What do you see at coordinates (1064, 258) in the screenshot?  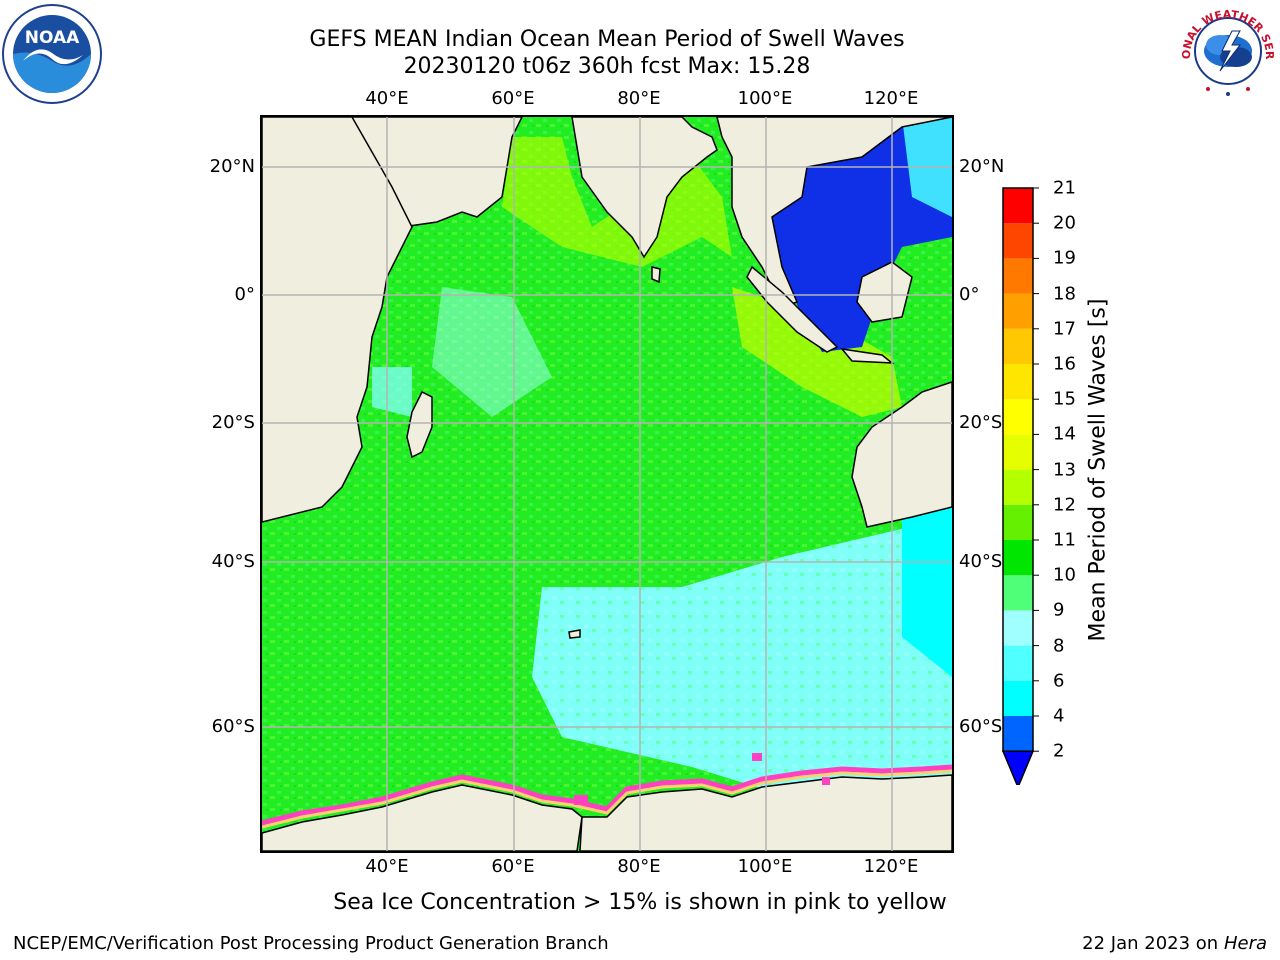 I see `colorbar-tick-label: 19` at bounding box center [1064, 258].